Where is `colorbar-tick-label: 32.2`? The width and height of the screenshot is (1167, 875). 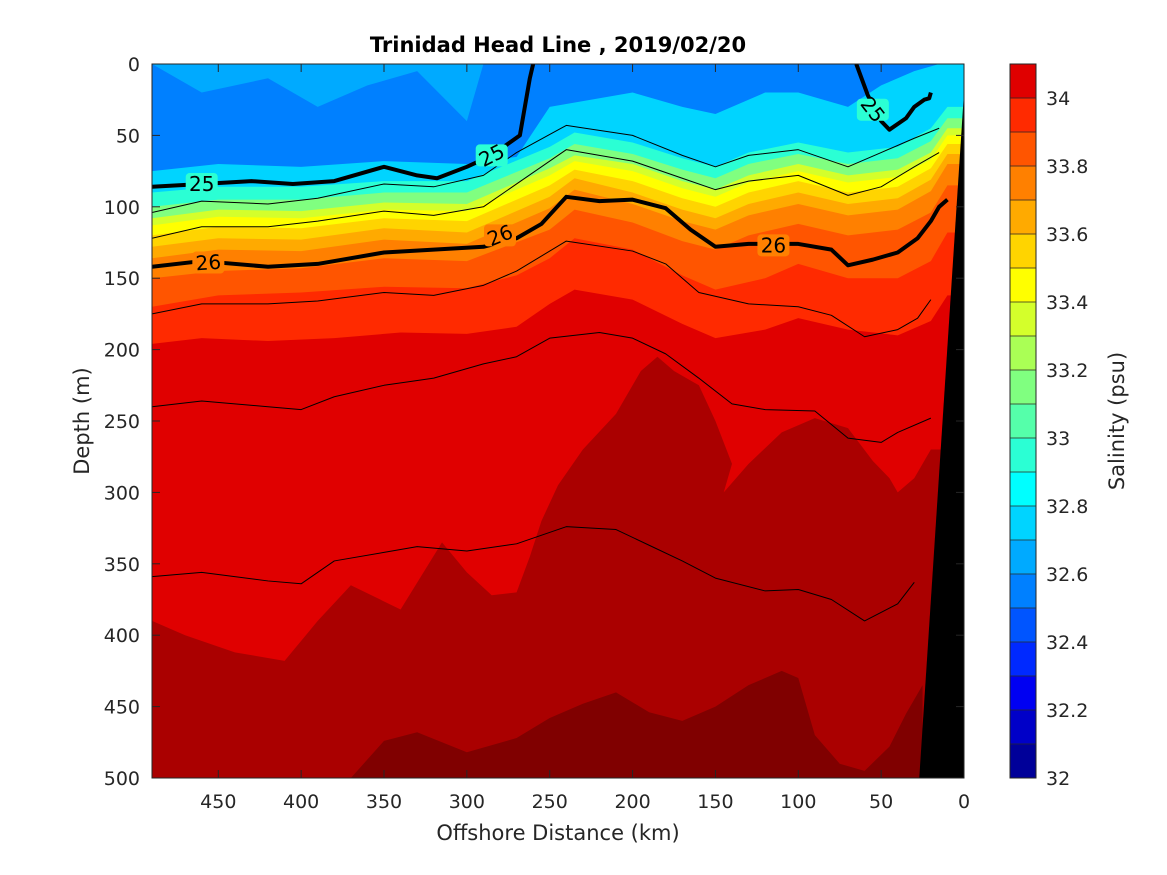
colorbar-tick-label: 32.2 is located at coordinates (1067, 711).